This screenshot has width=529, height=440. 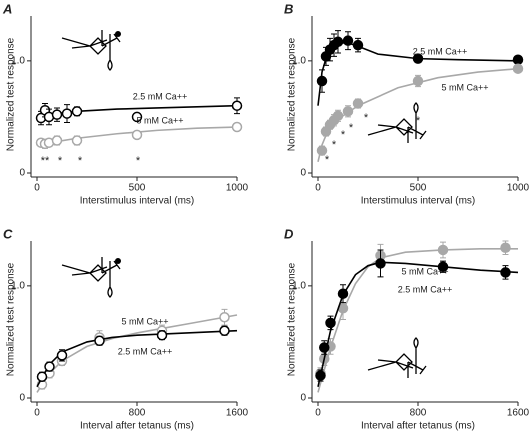 I want to click on panel-label: C, so click(x=8, y=233).